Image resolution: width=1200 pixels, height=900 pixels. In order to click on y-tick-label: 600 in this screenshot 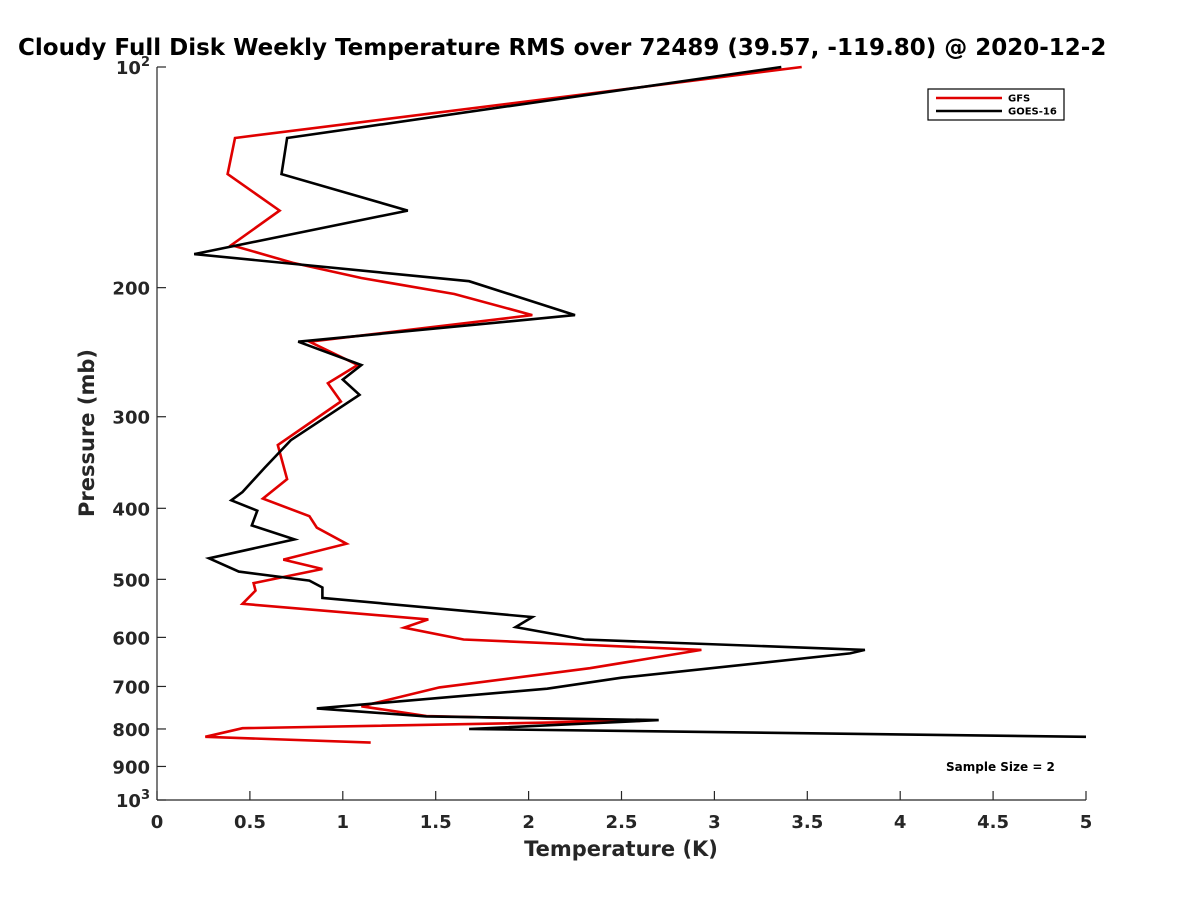, I will do `click(131, 638)`.